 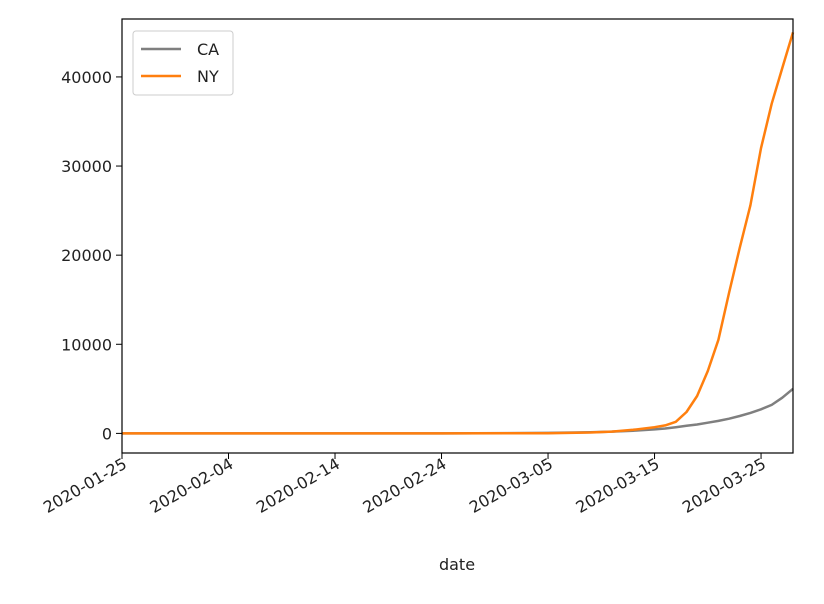 What do you see at coordinates (85, 485) in the screenshot?
I see `x-tick-label: 2020-01-25` at bounding box center [85, 485].